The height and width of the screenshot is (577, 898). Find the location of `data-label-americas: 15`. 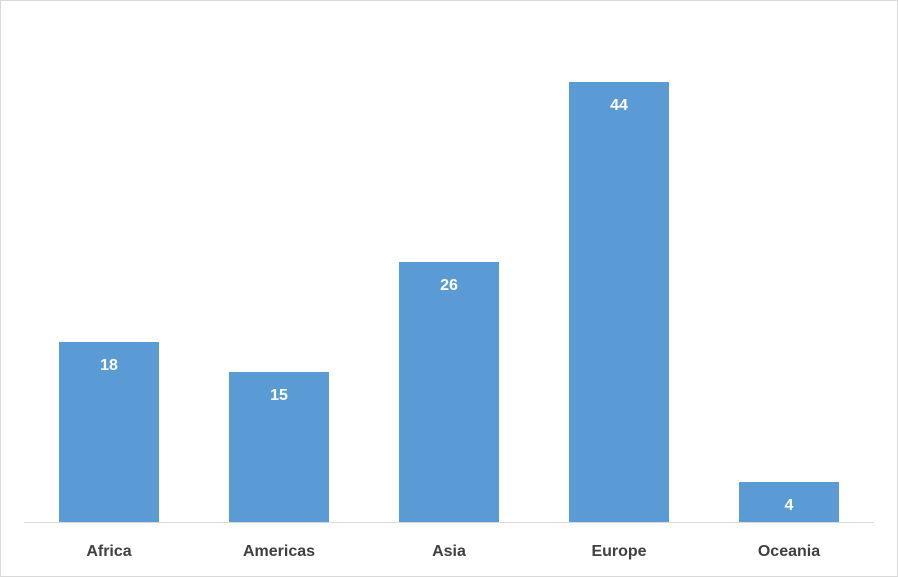

data-label-americas: 15 is located at coordinates (279, 395).